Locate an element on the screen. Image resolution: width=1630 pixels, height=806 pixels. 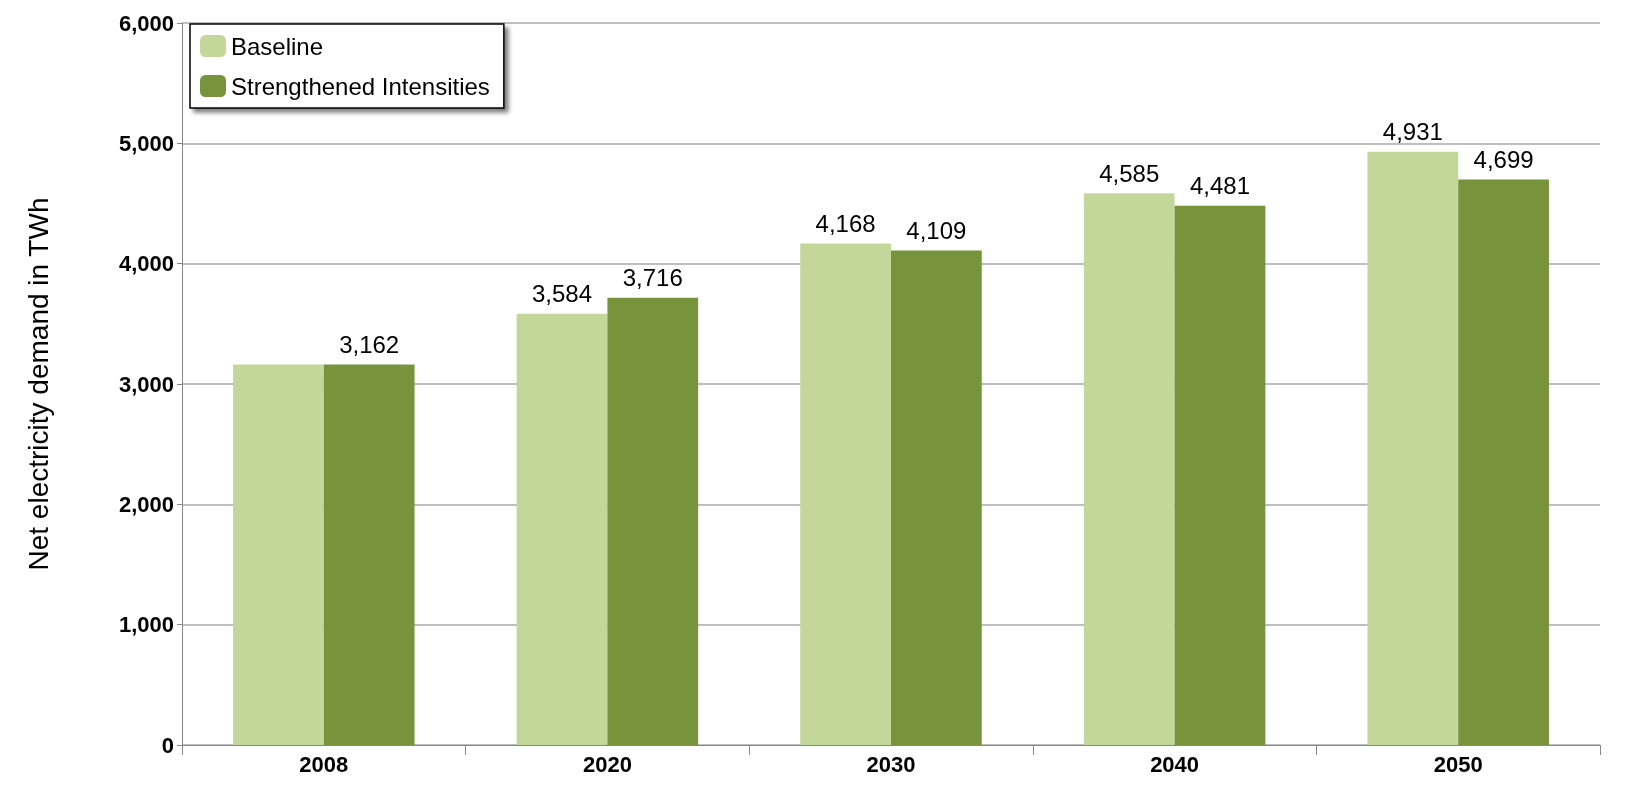
legend-label: Baseline is located at coordinates (277, 46).